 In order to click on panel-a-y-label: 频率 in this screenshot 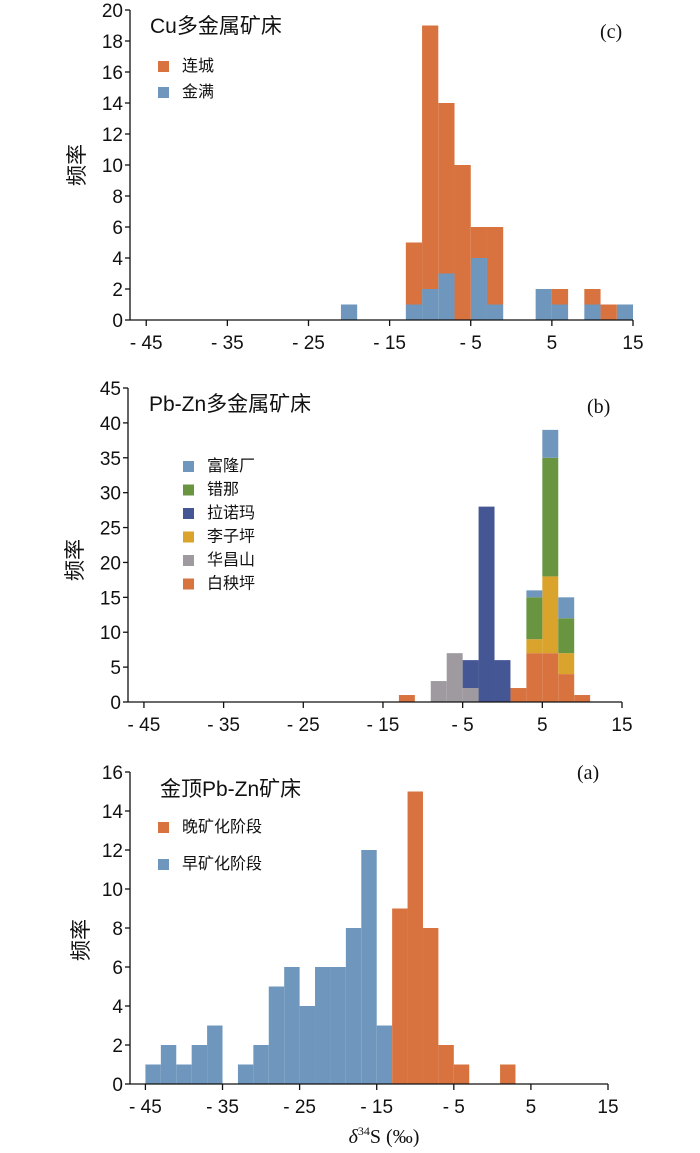, I will do `click(81, 940)`.